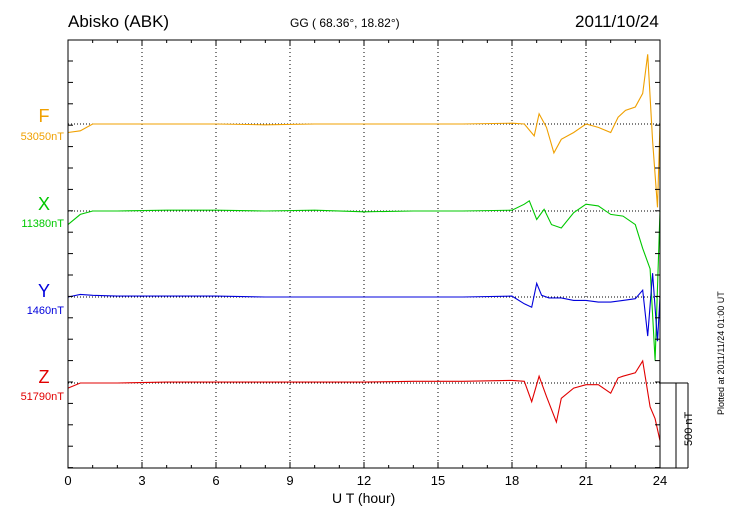  Describe the element at coordinates (617, 21) in the screenshot. I see `plot-date: 2011/10/24` at that location.